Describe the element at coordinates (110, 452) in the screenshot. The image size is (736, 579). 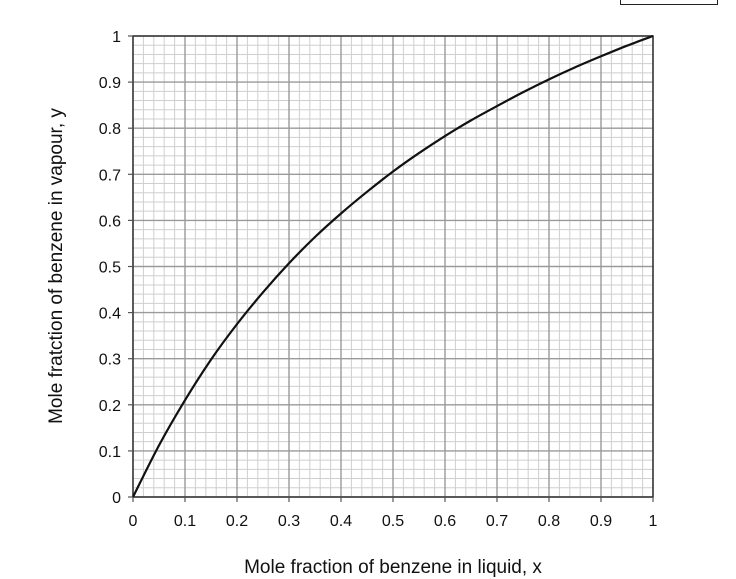
I see `y-tick-label: 0.1` at that location.